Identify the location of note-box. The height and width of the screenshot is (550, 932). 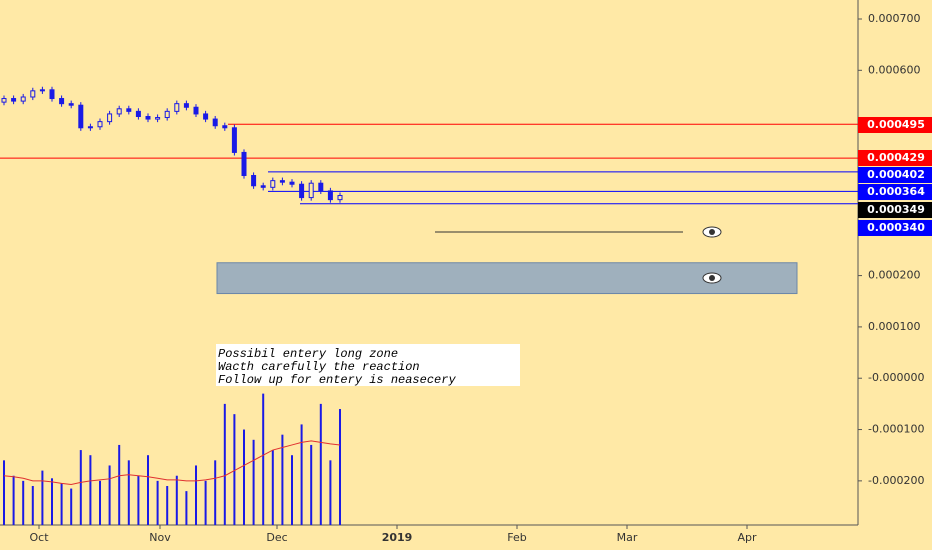
(368, 365).